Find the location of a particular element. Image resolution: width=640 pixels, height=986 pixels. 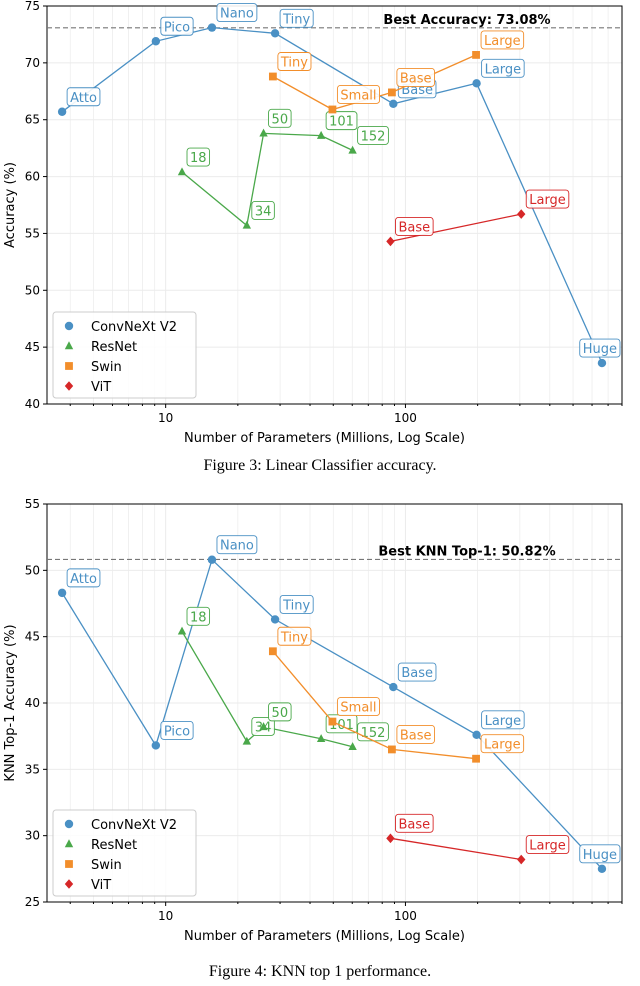

y-tick-label: 45 is located at coordinates (32, 637).